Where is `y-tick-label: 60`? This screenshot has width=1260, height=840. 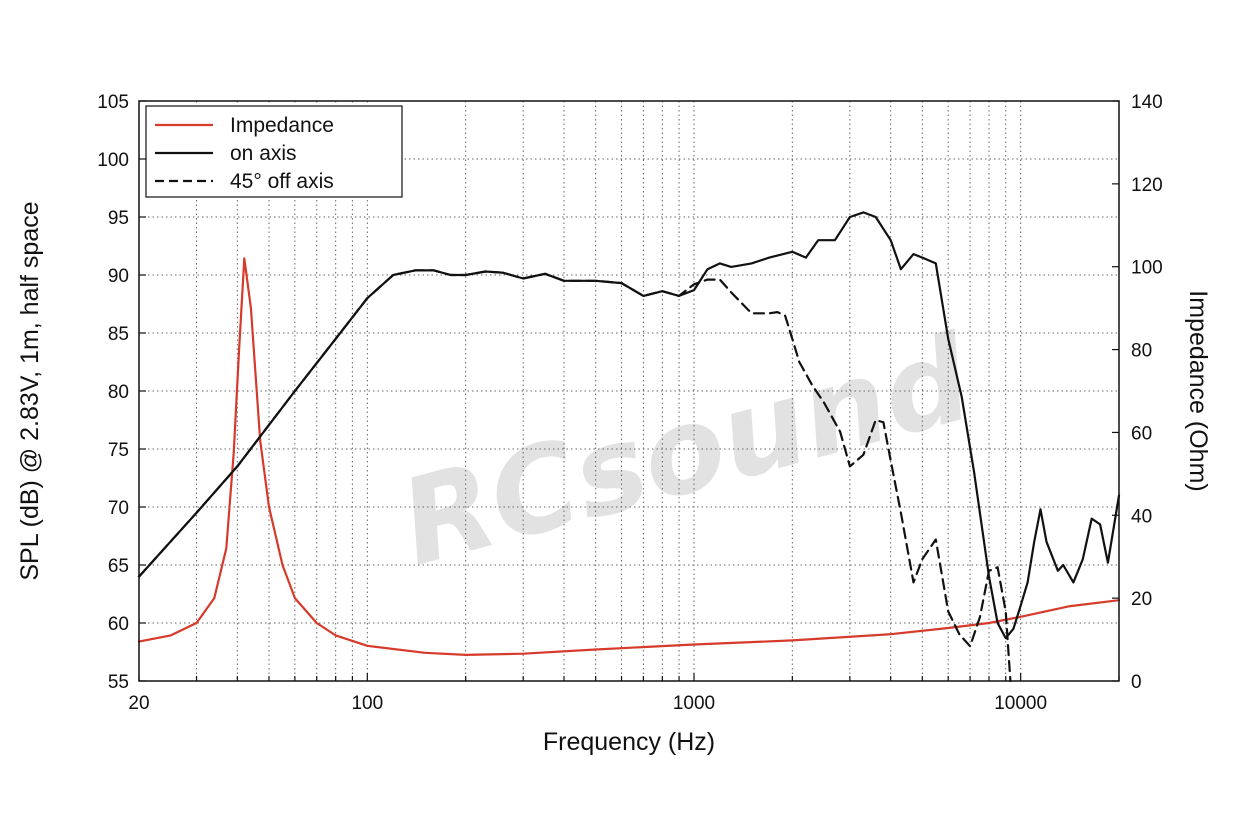 y-tick-label: 60 is located at coordinates (118, 624).